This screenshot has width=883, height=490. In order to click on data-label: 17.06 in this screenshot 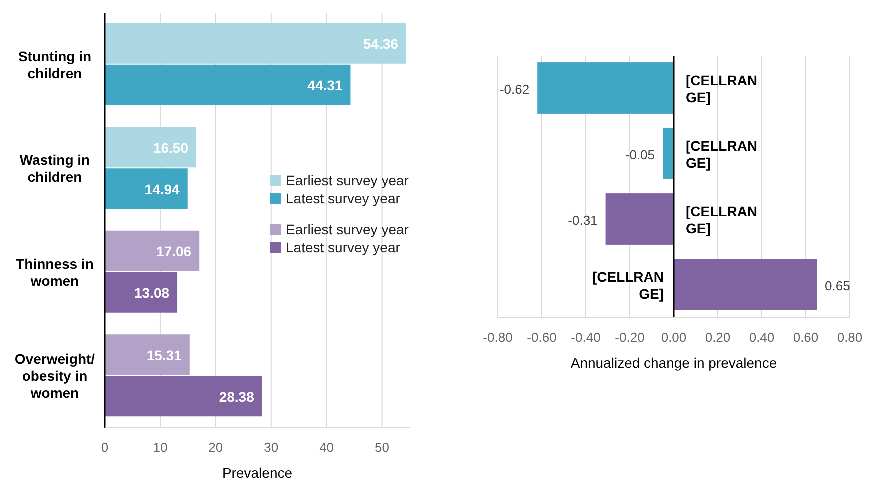, I will do `click(174, 252)`.